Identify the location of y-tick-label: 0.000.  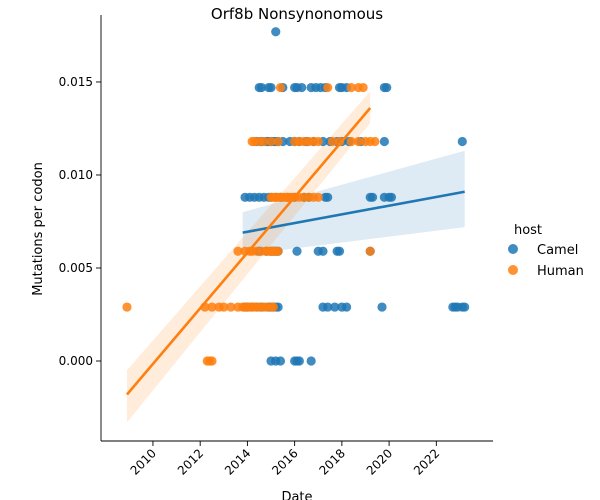
(76, 361).